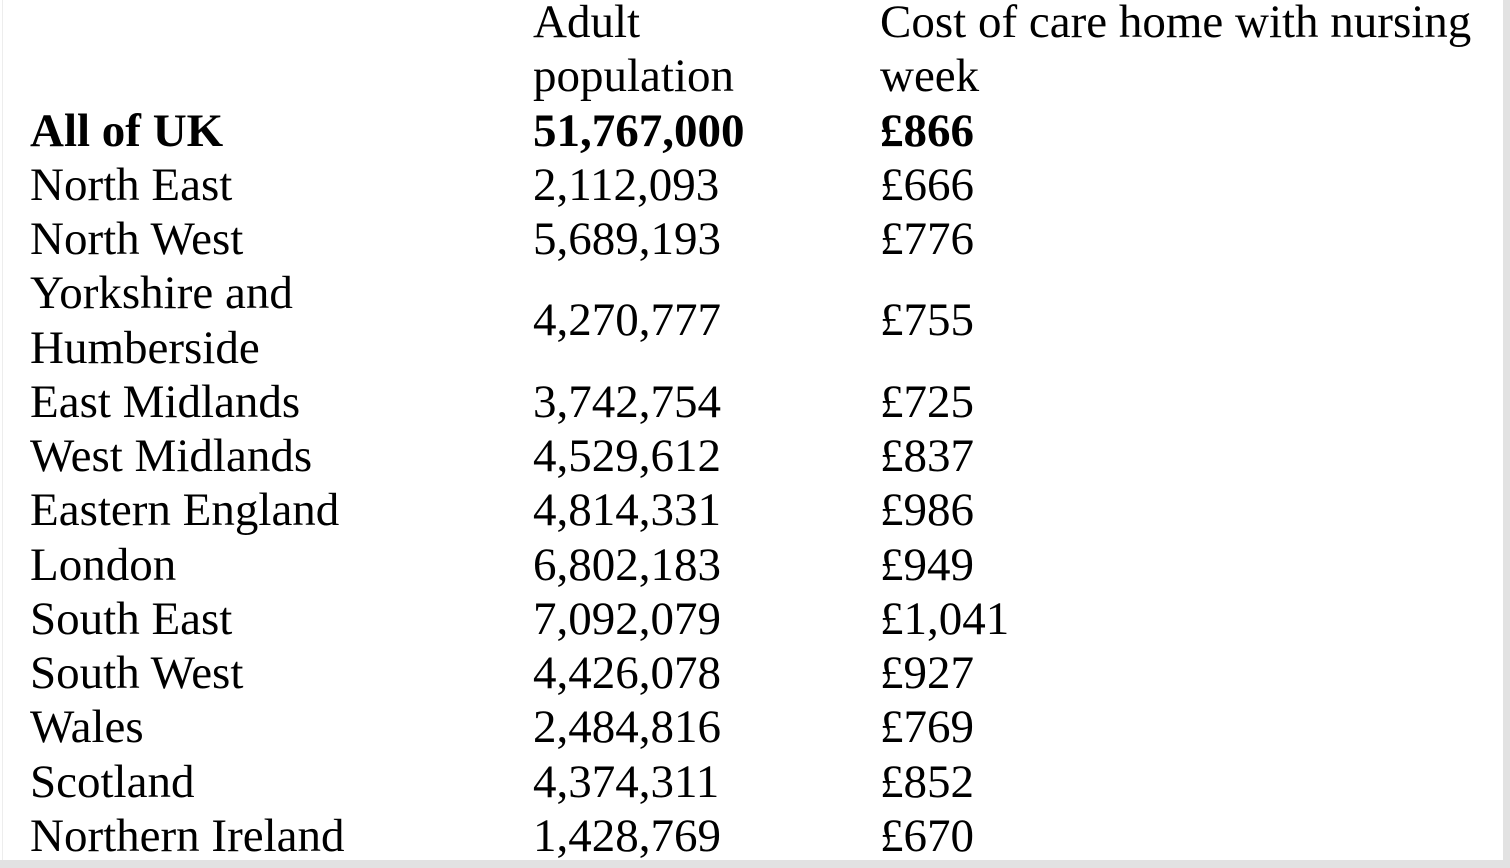 The width and height of the screenshot is (1510, 868). What do you see at coordinates (2, 434) in the screenshot?
I see `left-page-edge` at bounding box center [2, 434].